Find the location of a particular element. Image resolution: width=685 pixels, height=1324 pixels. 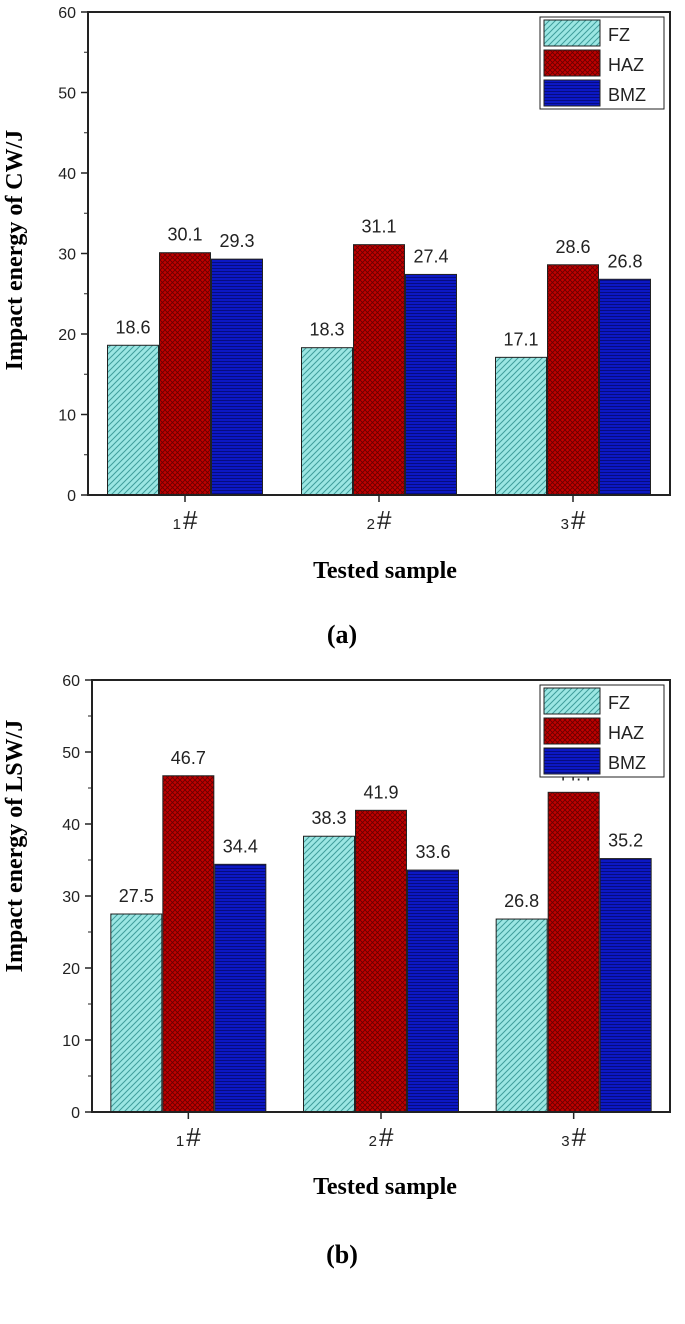

data-label-haz-1: 30.1 is located at coordinates (184, 235).